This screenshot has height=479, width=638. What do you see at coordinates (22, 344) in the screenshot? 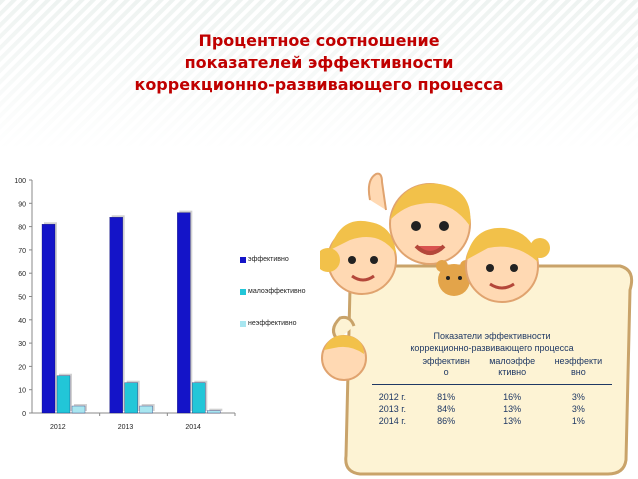
I see `y-tick-label: 30` at bounding box center [22, 344].